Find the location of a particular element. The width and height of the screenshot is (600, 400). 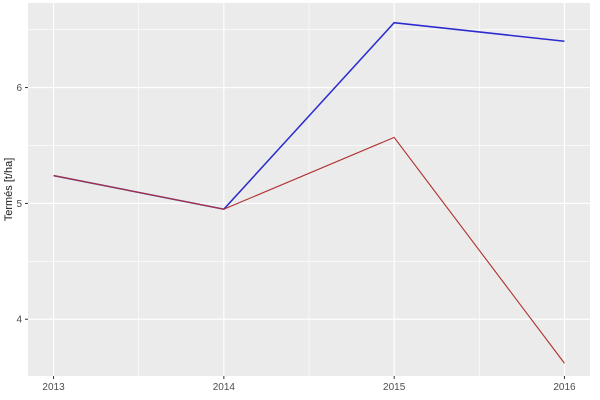

y-tick-label: 4 is located at coordinates (19, 320).